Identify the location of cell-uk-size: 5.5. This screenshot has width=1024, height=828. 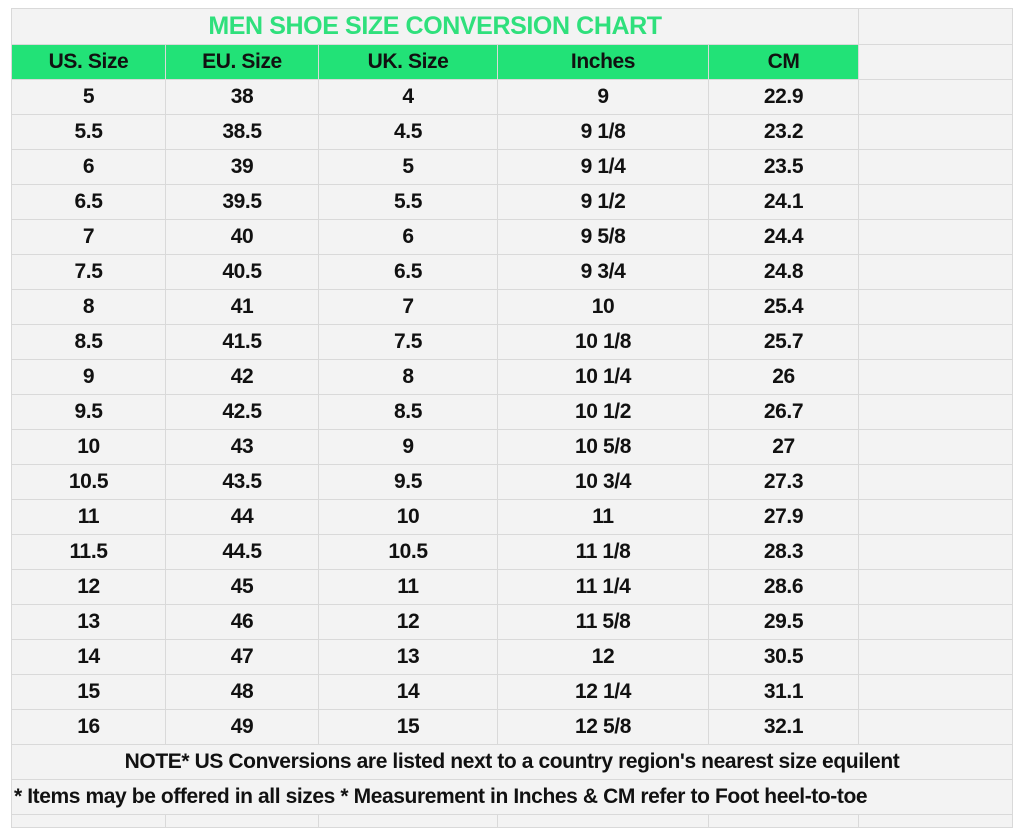
(408, 202).